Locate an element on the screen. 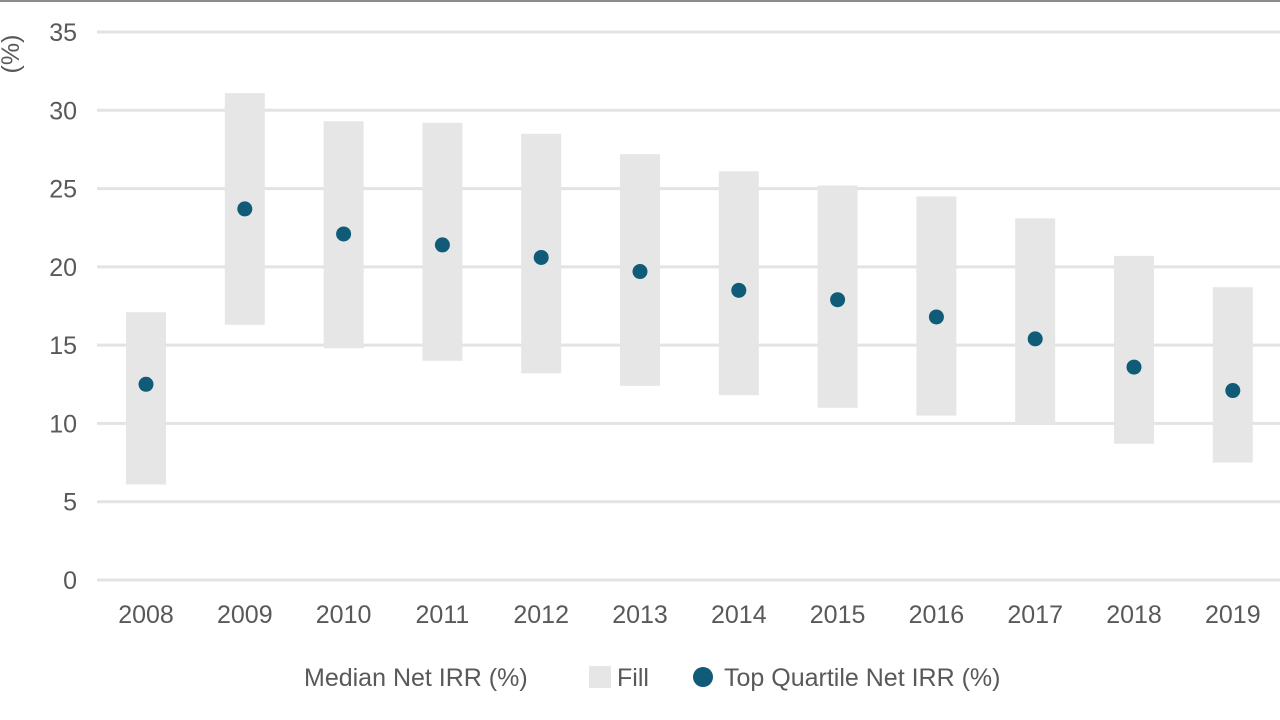 This screenshot has height=720, width=1280. legend-label-median: Median Net IRR (%) is located at coordinates (416, 678).